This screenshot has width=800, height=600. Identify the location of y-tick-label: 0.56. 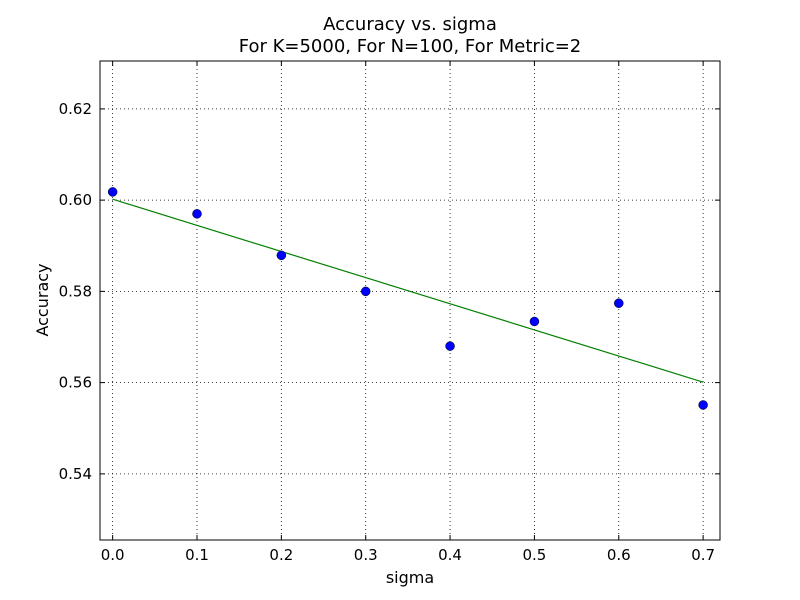
(75, 383).